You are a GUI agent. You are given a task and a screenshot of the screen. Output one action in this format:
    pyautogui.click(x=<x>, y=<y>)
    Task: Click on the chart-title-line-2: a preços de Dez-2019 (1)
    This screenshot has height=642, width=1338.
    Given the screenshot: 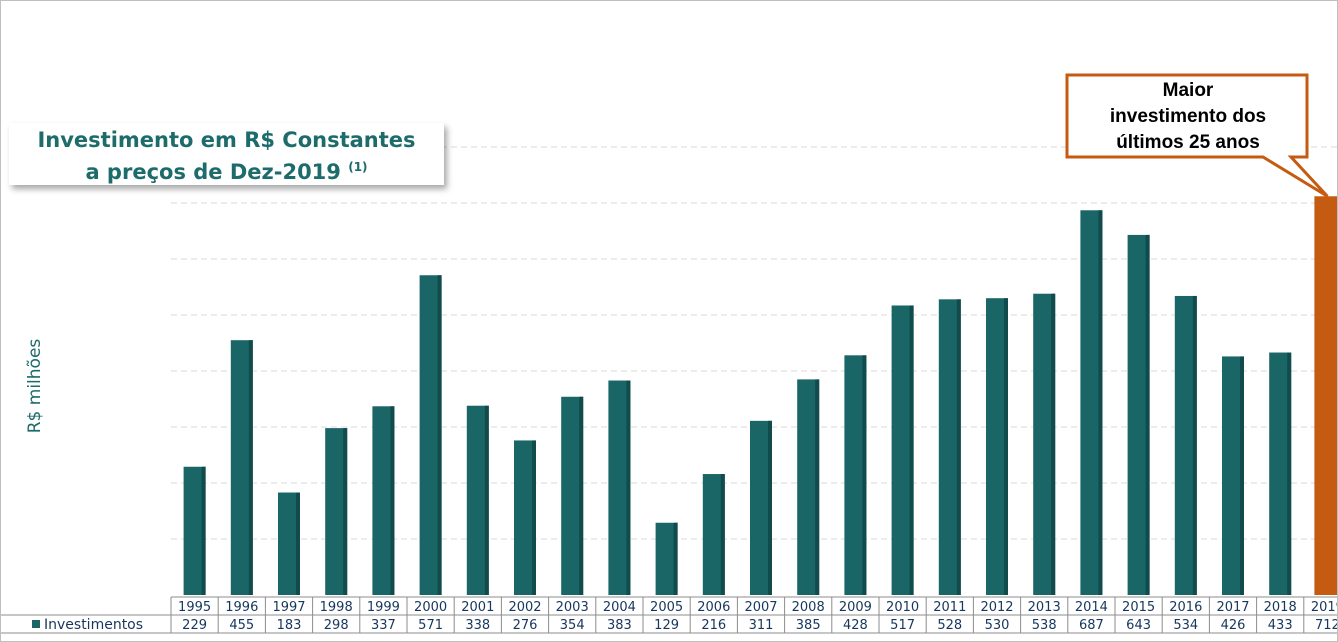 What is the action you would take?
    pyautogui.click(x=226, y=170)
    